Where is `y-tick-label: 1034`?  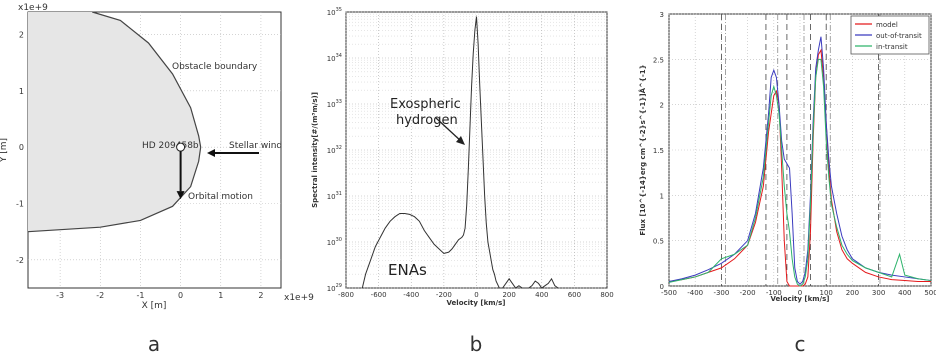
y-tick-label: 1034 is located at coordinates (334, 58).